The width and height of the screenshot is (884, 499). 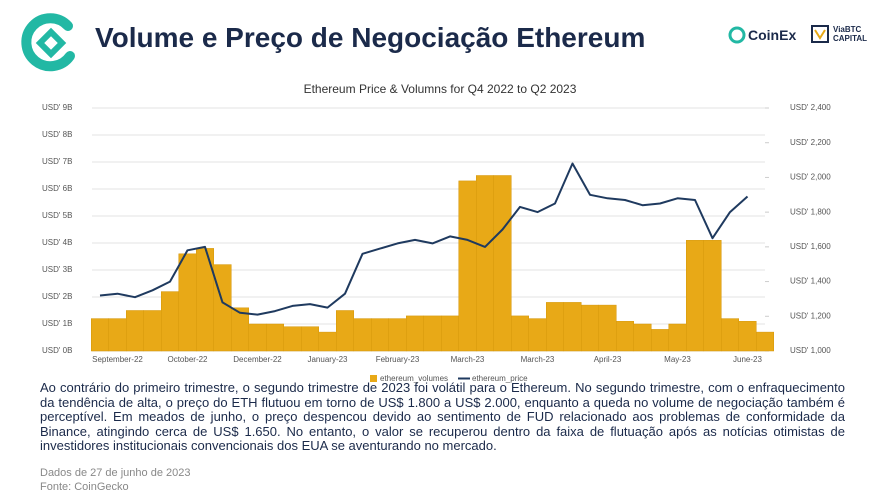 I want to click on y-tick-label: USD' 3B, so click(x=57, y=269).